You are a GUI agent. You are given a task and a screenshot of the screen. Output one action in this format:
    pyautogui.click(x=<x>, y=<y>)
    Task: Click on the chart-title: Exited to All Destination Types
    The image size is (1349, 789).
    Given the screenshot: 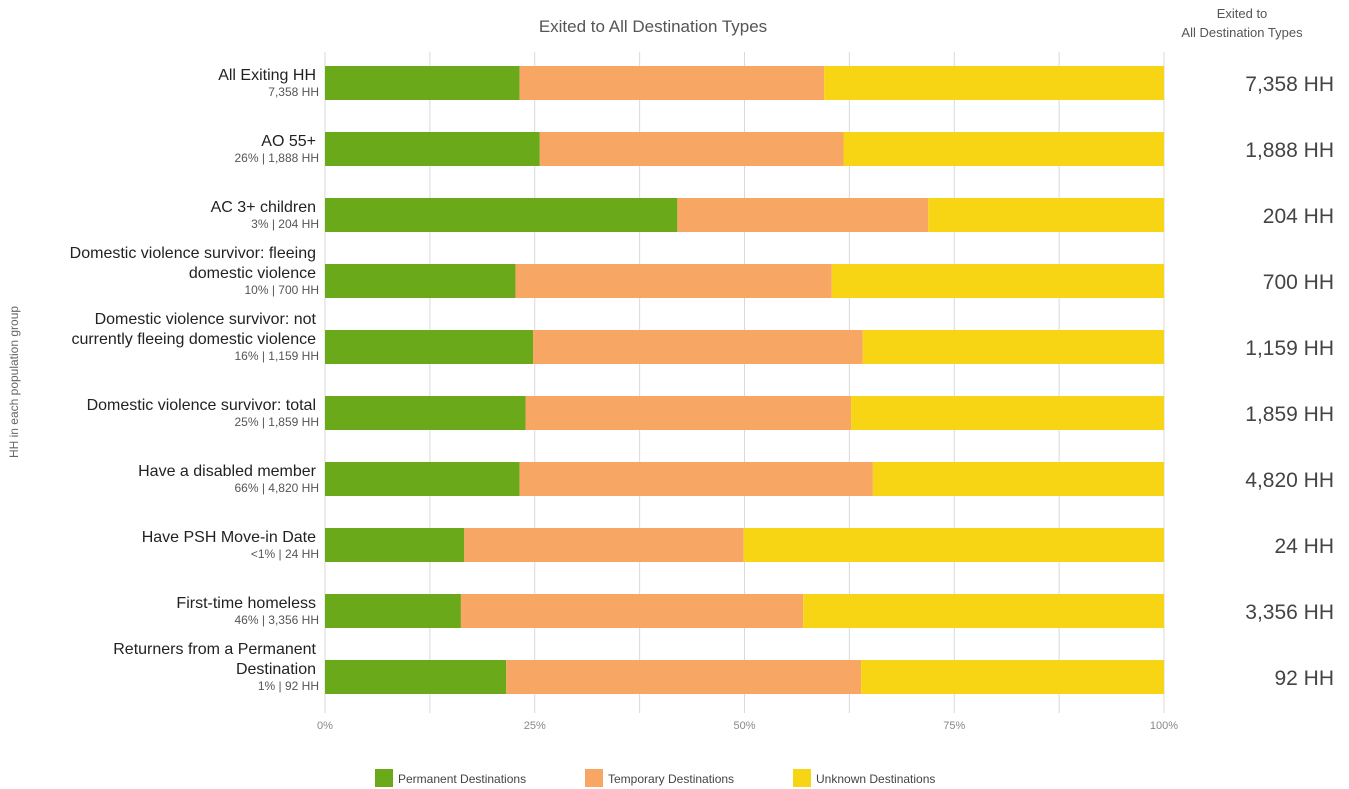 What is the action you would take?
    pyautogui.click(x=653, y=26)
    